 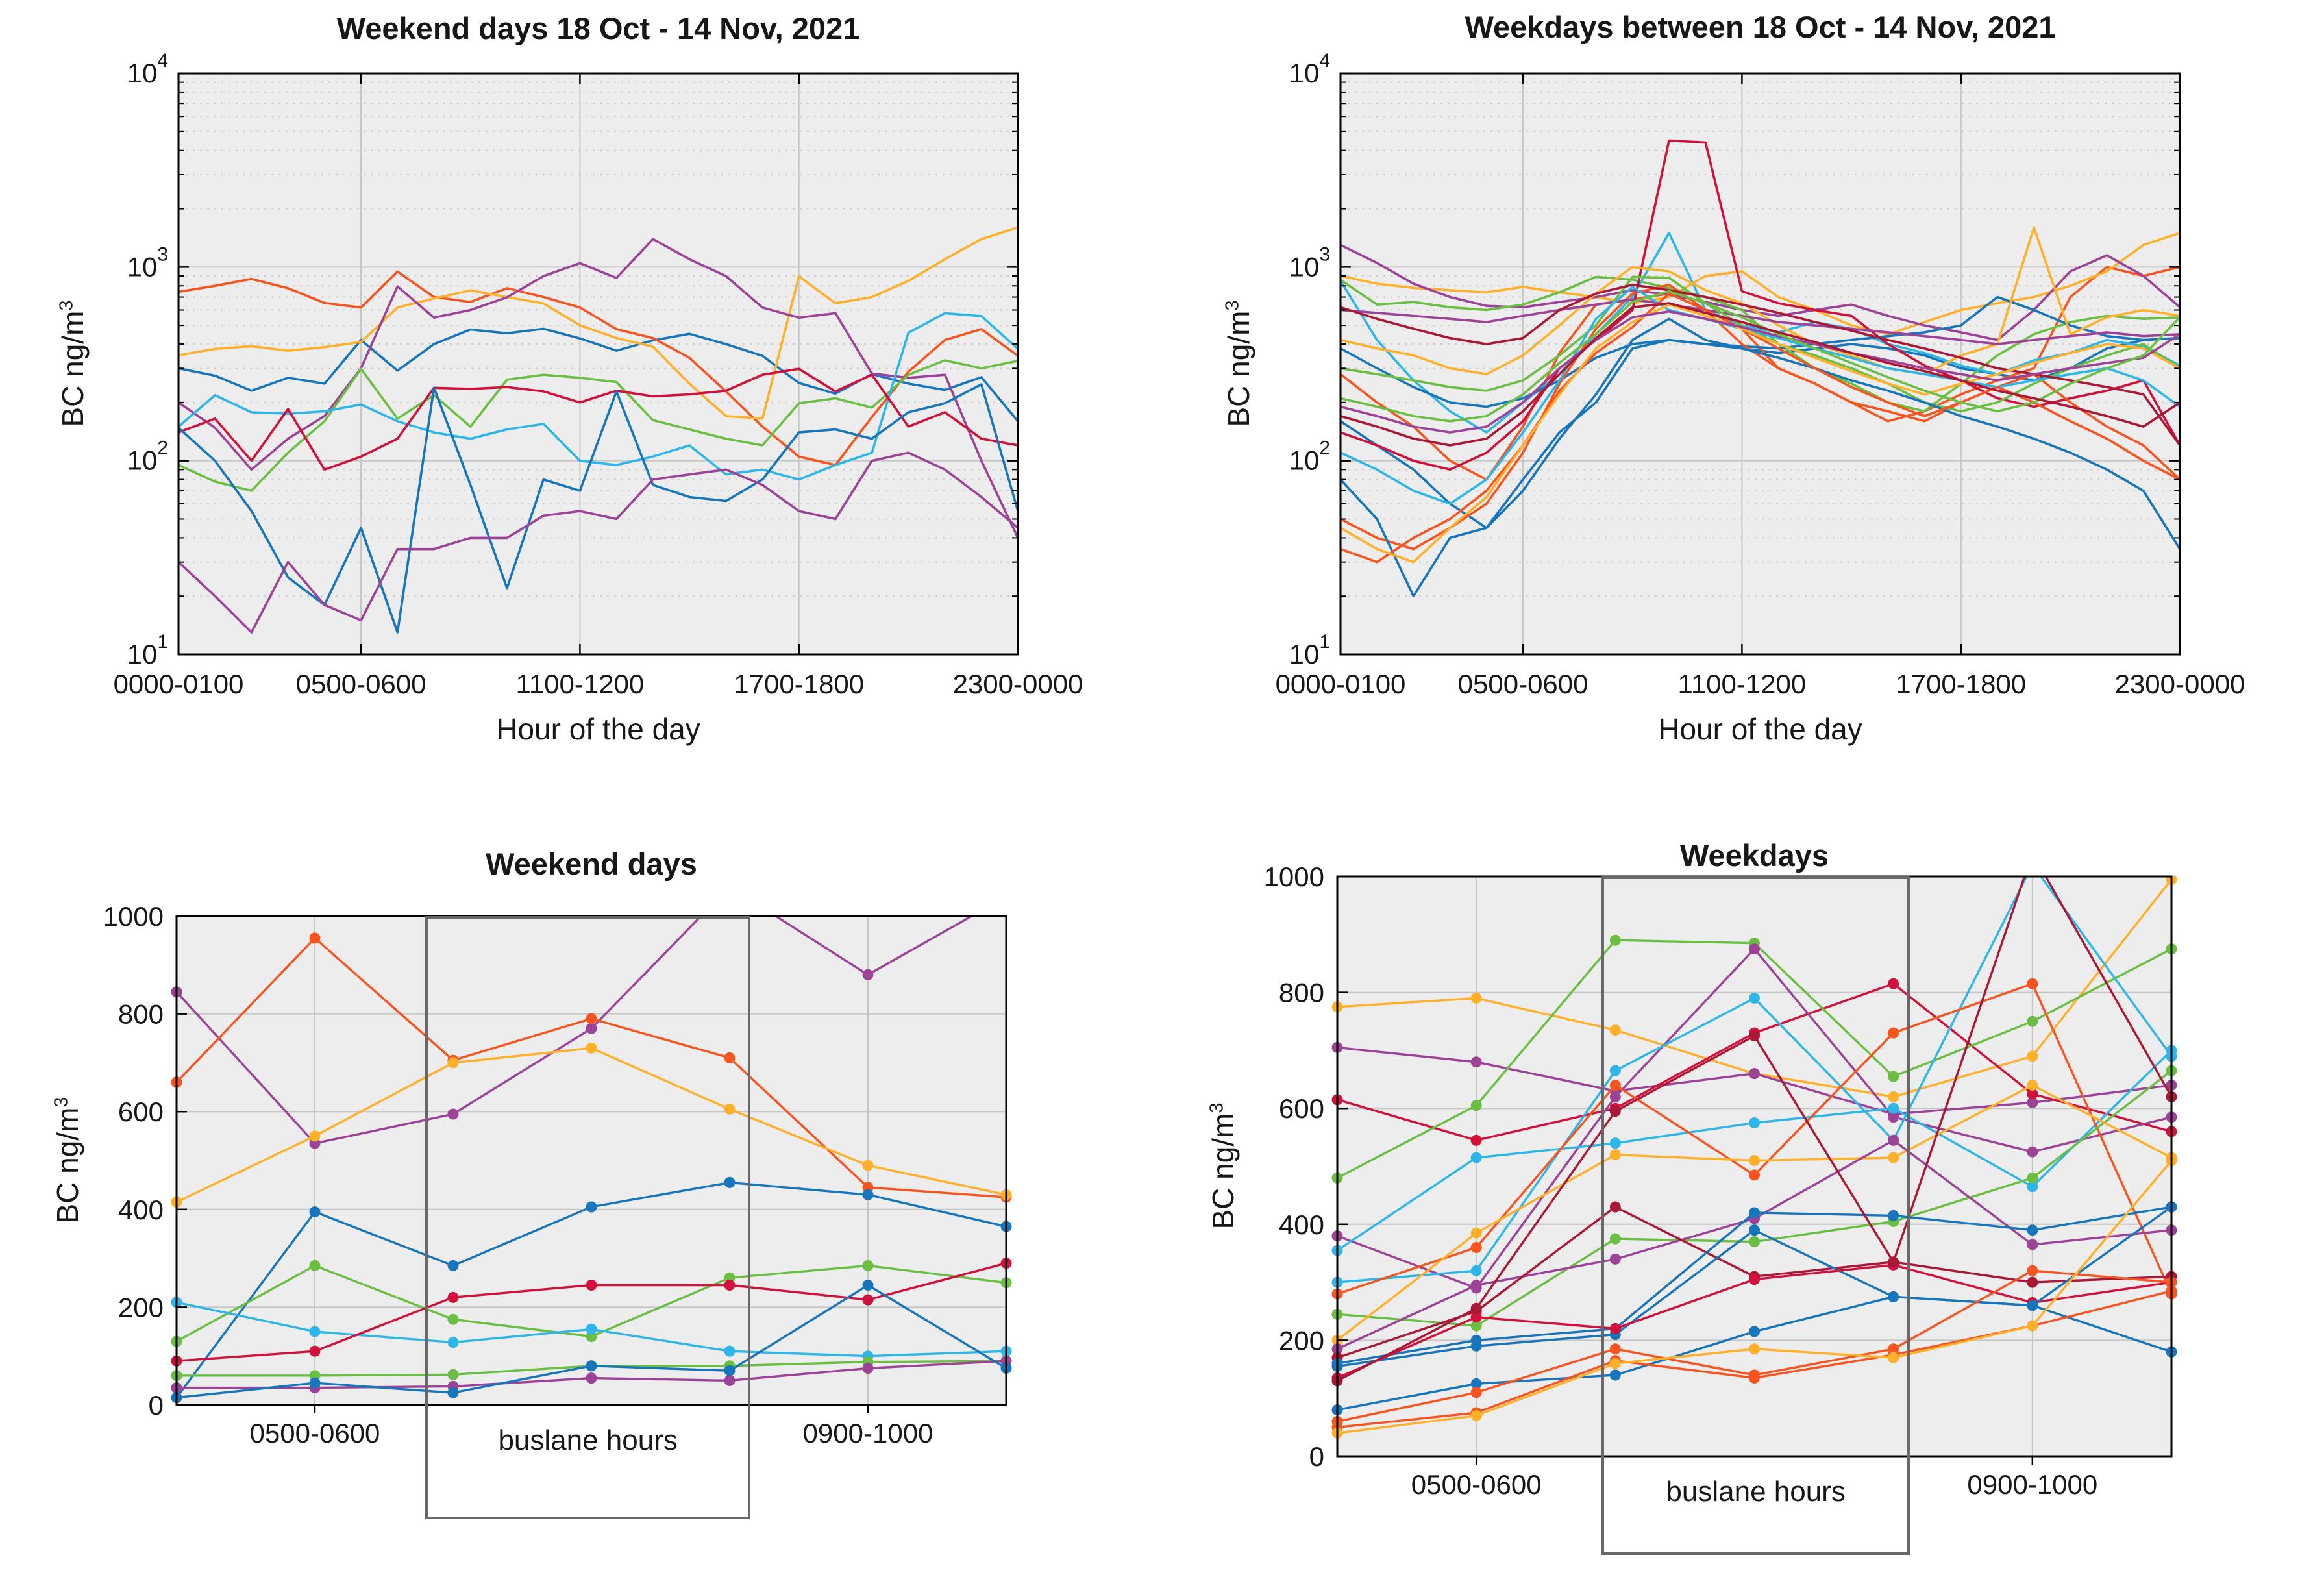 I want to click on plot-area-weekend-morning: 0500-0600 0900-1000 0 200 400 600 800 1000, so click(x=558, y=1174).